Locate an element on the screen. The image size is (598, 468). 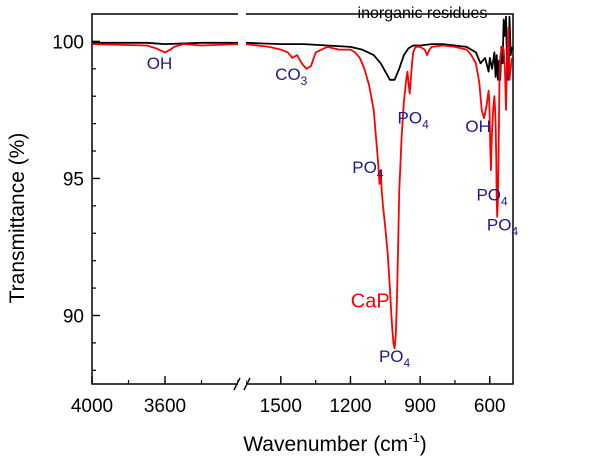
x-axis-title: Wavenumber (cm-1) is located at coordinates (335, 443).